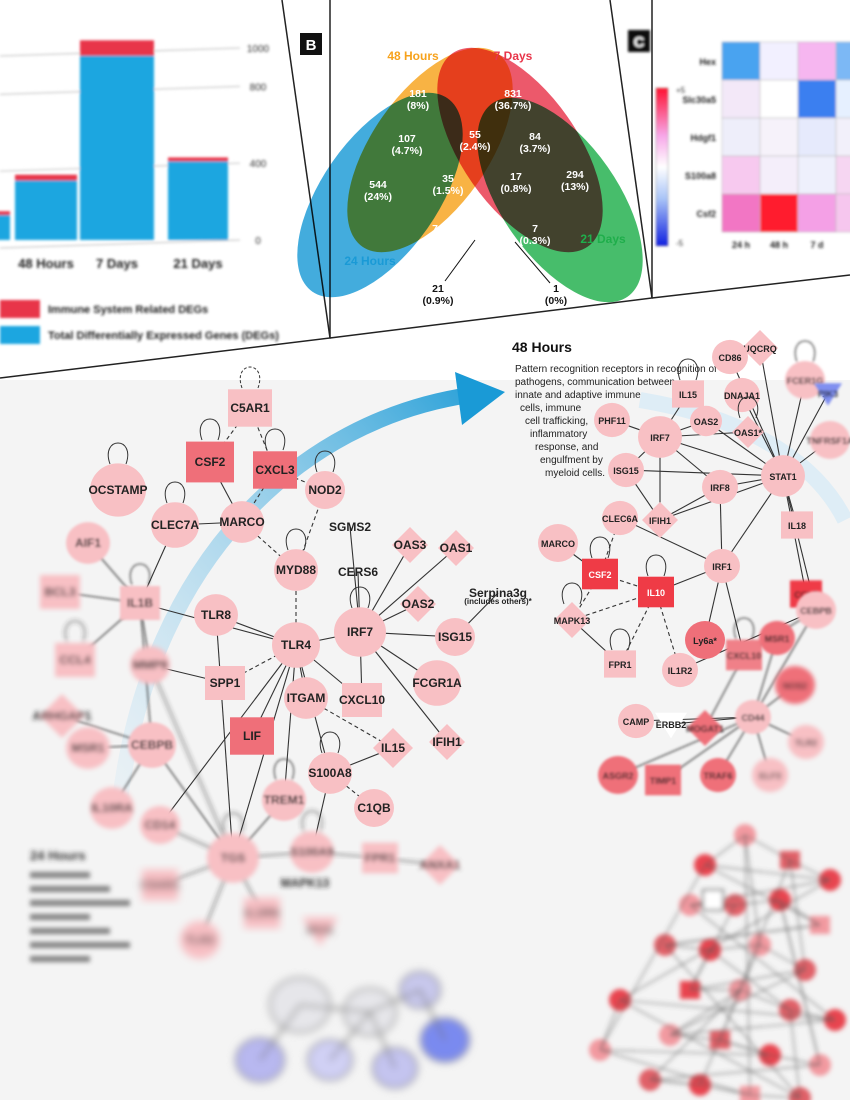  I want to click on gene-node-uqcrq: UQCRQ, so click(760, 348).